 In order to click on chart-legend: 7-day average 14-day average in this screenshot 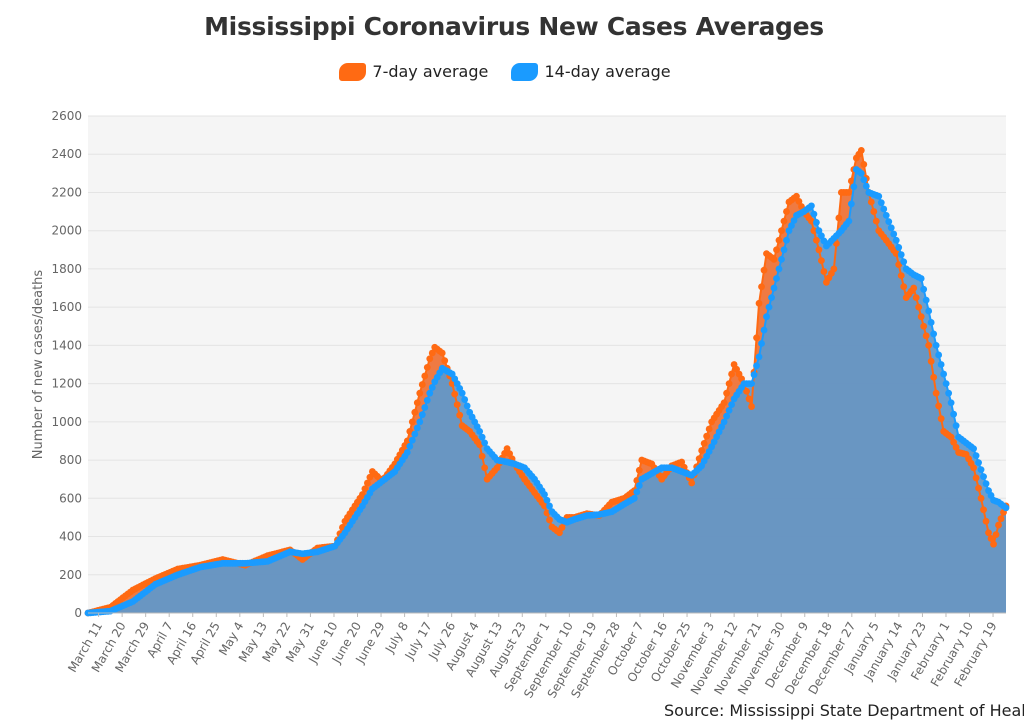, I will do `click(505, 73)`.